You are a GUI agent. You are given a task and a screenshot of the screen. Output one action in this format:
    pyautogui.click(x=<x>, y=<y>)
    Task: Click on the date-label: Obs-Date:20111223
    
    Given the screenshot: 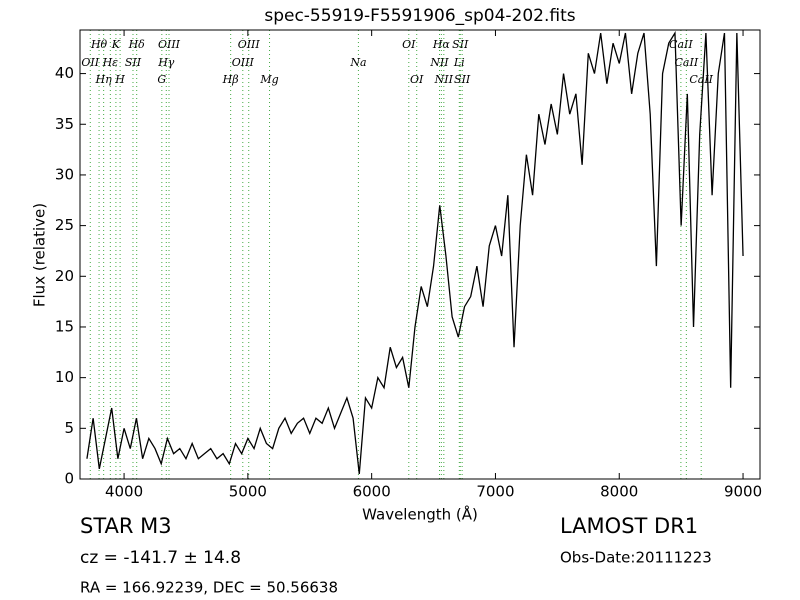 What is the action you would take?
    pyautogui.click(x=636, y=558)
    